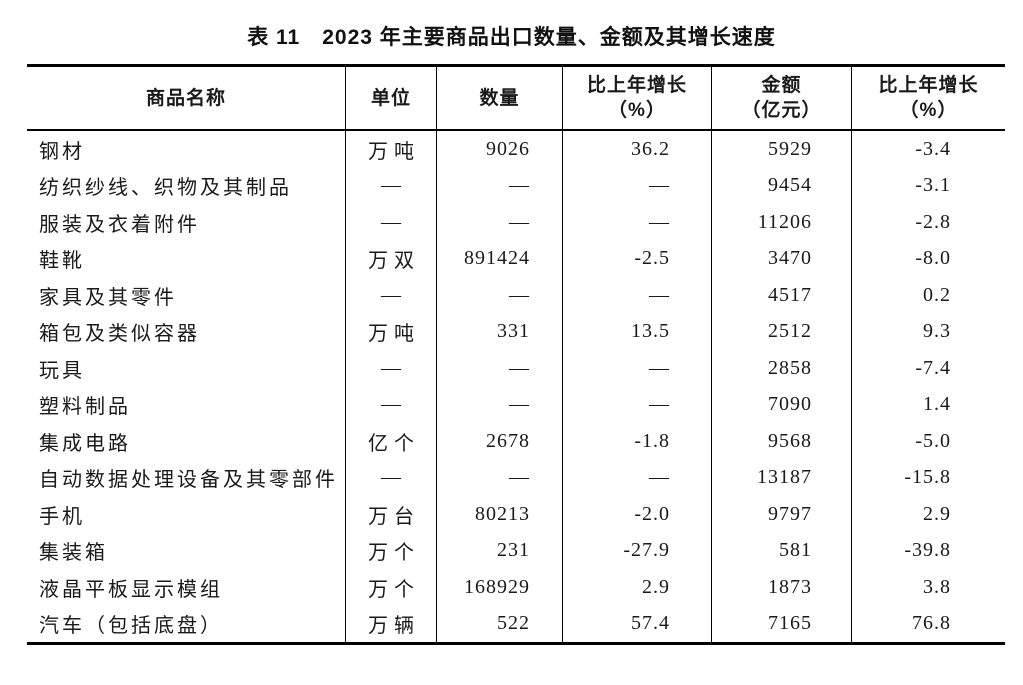 The image size is (1023, 685). I want to click on table-row: 塑料制品 — — — 7090 1.4, so click(516, 404).